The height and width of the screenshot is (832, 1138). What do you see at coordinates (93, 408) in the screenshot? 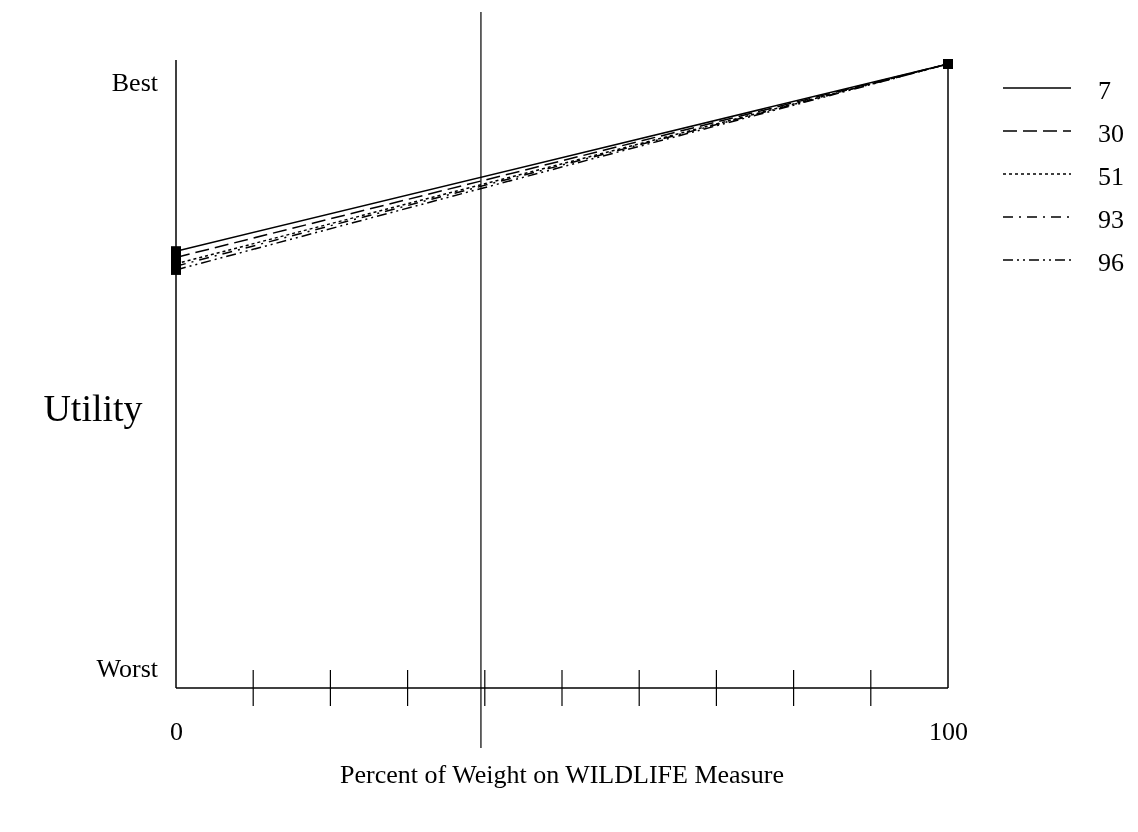
I see `y-axis-title: Utility` at bounding box center [93, 408].